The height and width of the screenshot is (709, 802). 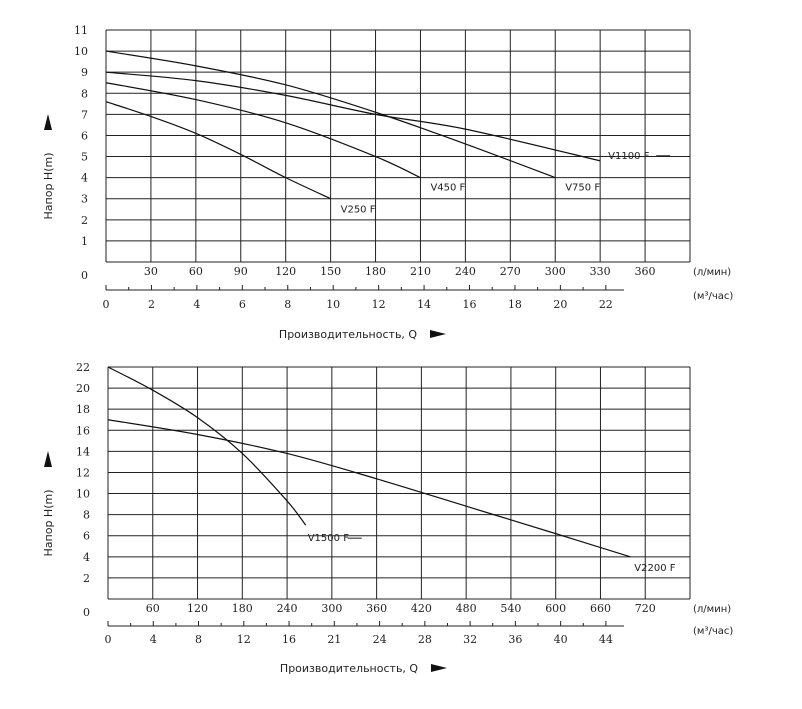 I want to click on x-tick-label-lmin: 420, so click(x=421, y=608).